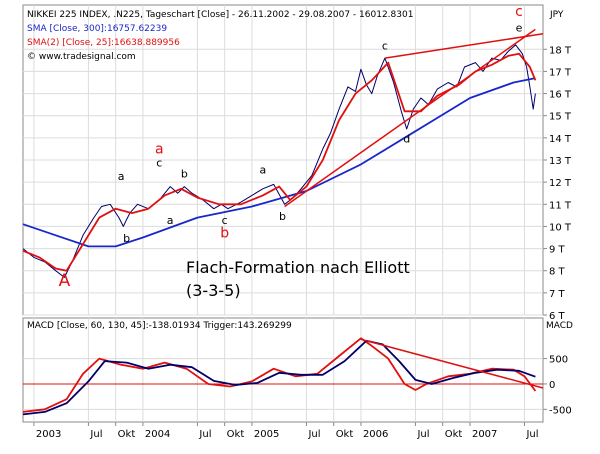 This screenshot has width=600, height=454. Describe the element at coordinates (557, 250) in the screenshot. I see `price-y-tick-label: 9 T` at that location.